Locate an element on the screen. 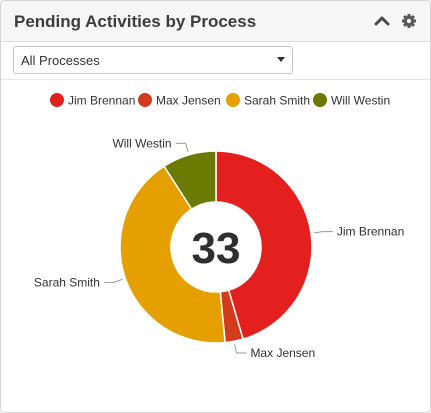  widget-header: Pending Activities by Process is located at coordinates (215, 21).